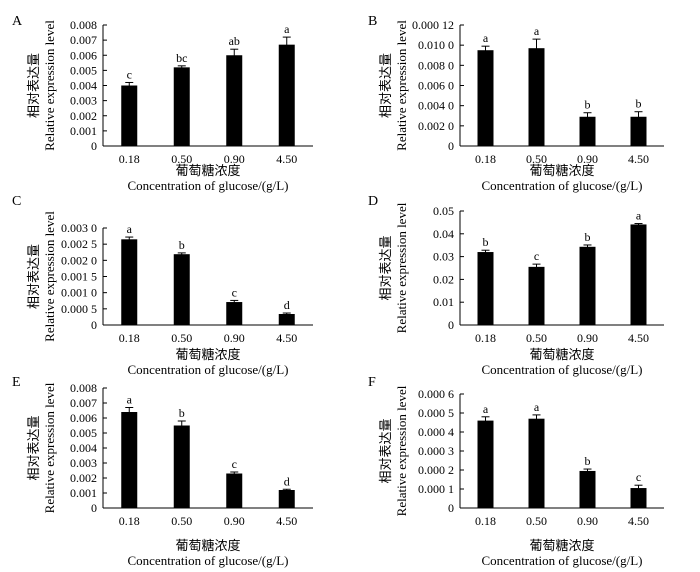 The height and width of the screenshot is (572, 700). Describe the element at coordinates (443, 302) in the screenshot. I see `y-tick-label: 0.01` at that location.